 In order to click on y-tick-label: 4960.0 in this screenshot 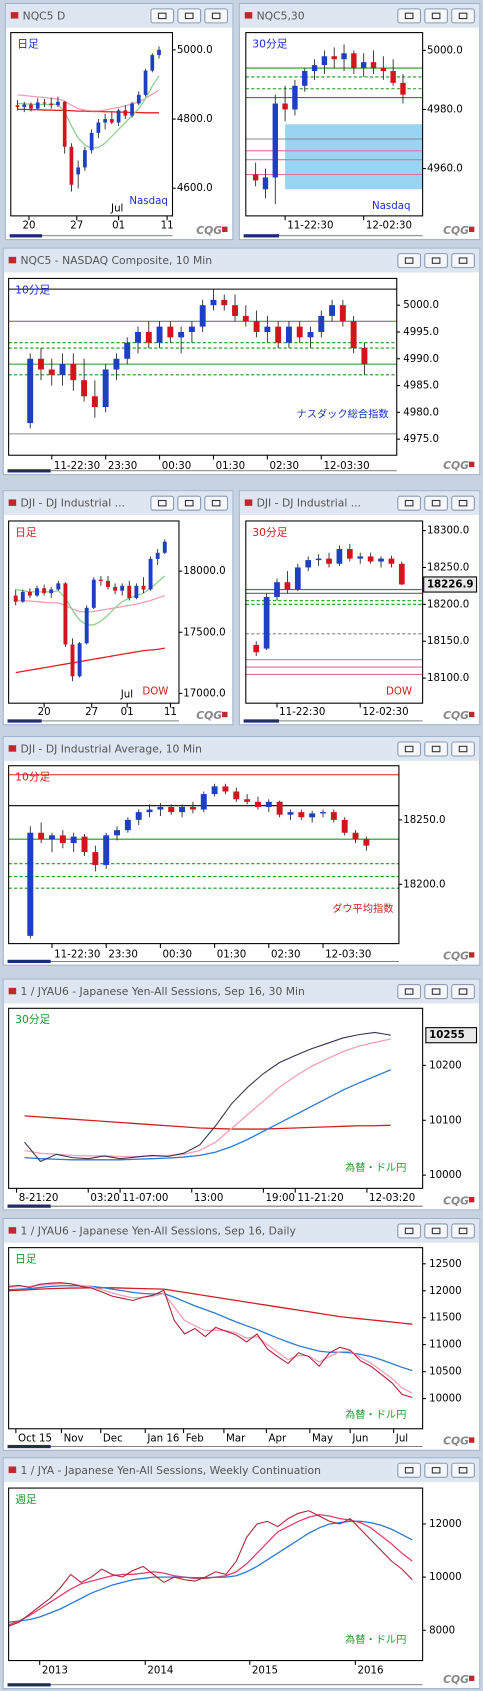, I will do `click(445, 169)`.